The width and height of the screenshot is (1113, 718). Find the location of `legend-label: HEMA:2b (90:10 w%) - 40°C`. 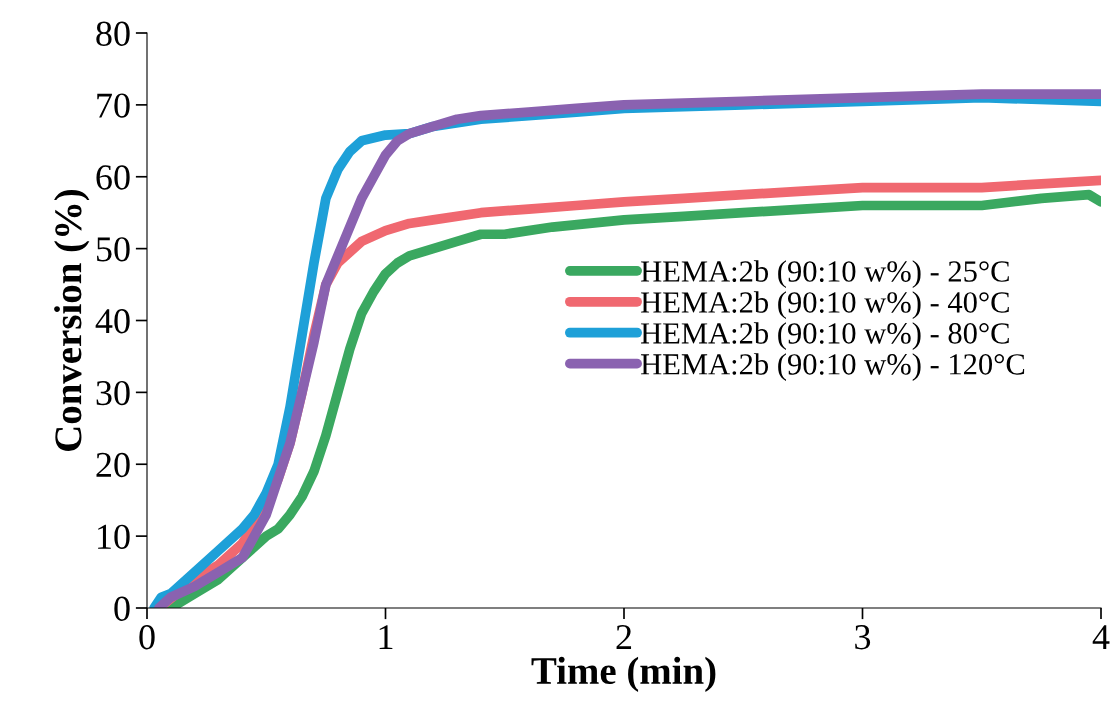

legend-label: HEMA:2b (90:10 w%) - 40°C is located at coordinates (825, 305).